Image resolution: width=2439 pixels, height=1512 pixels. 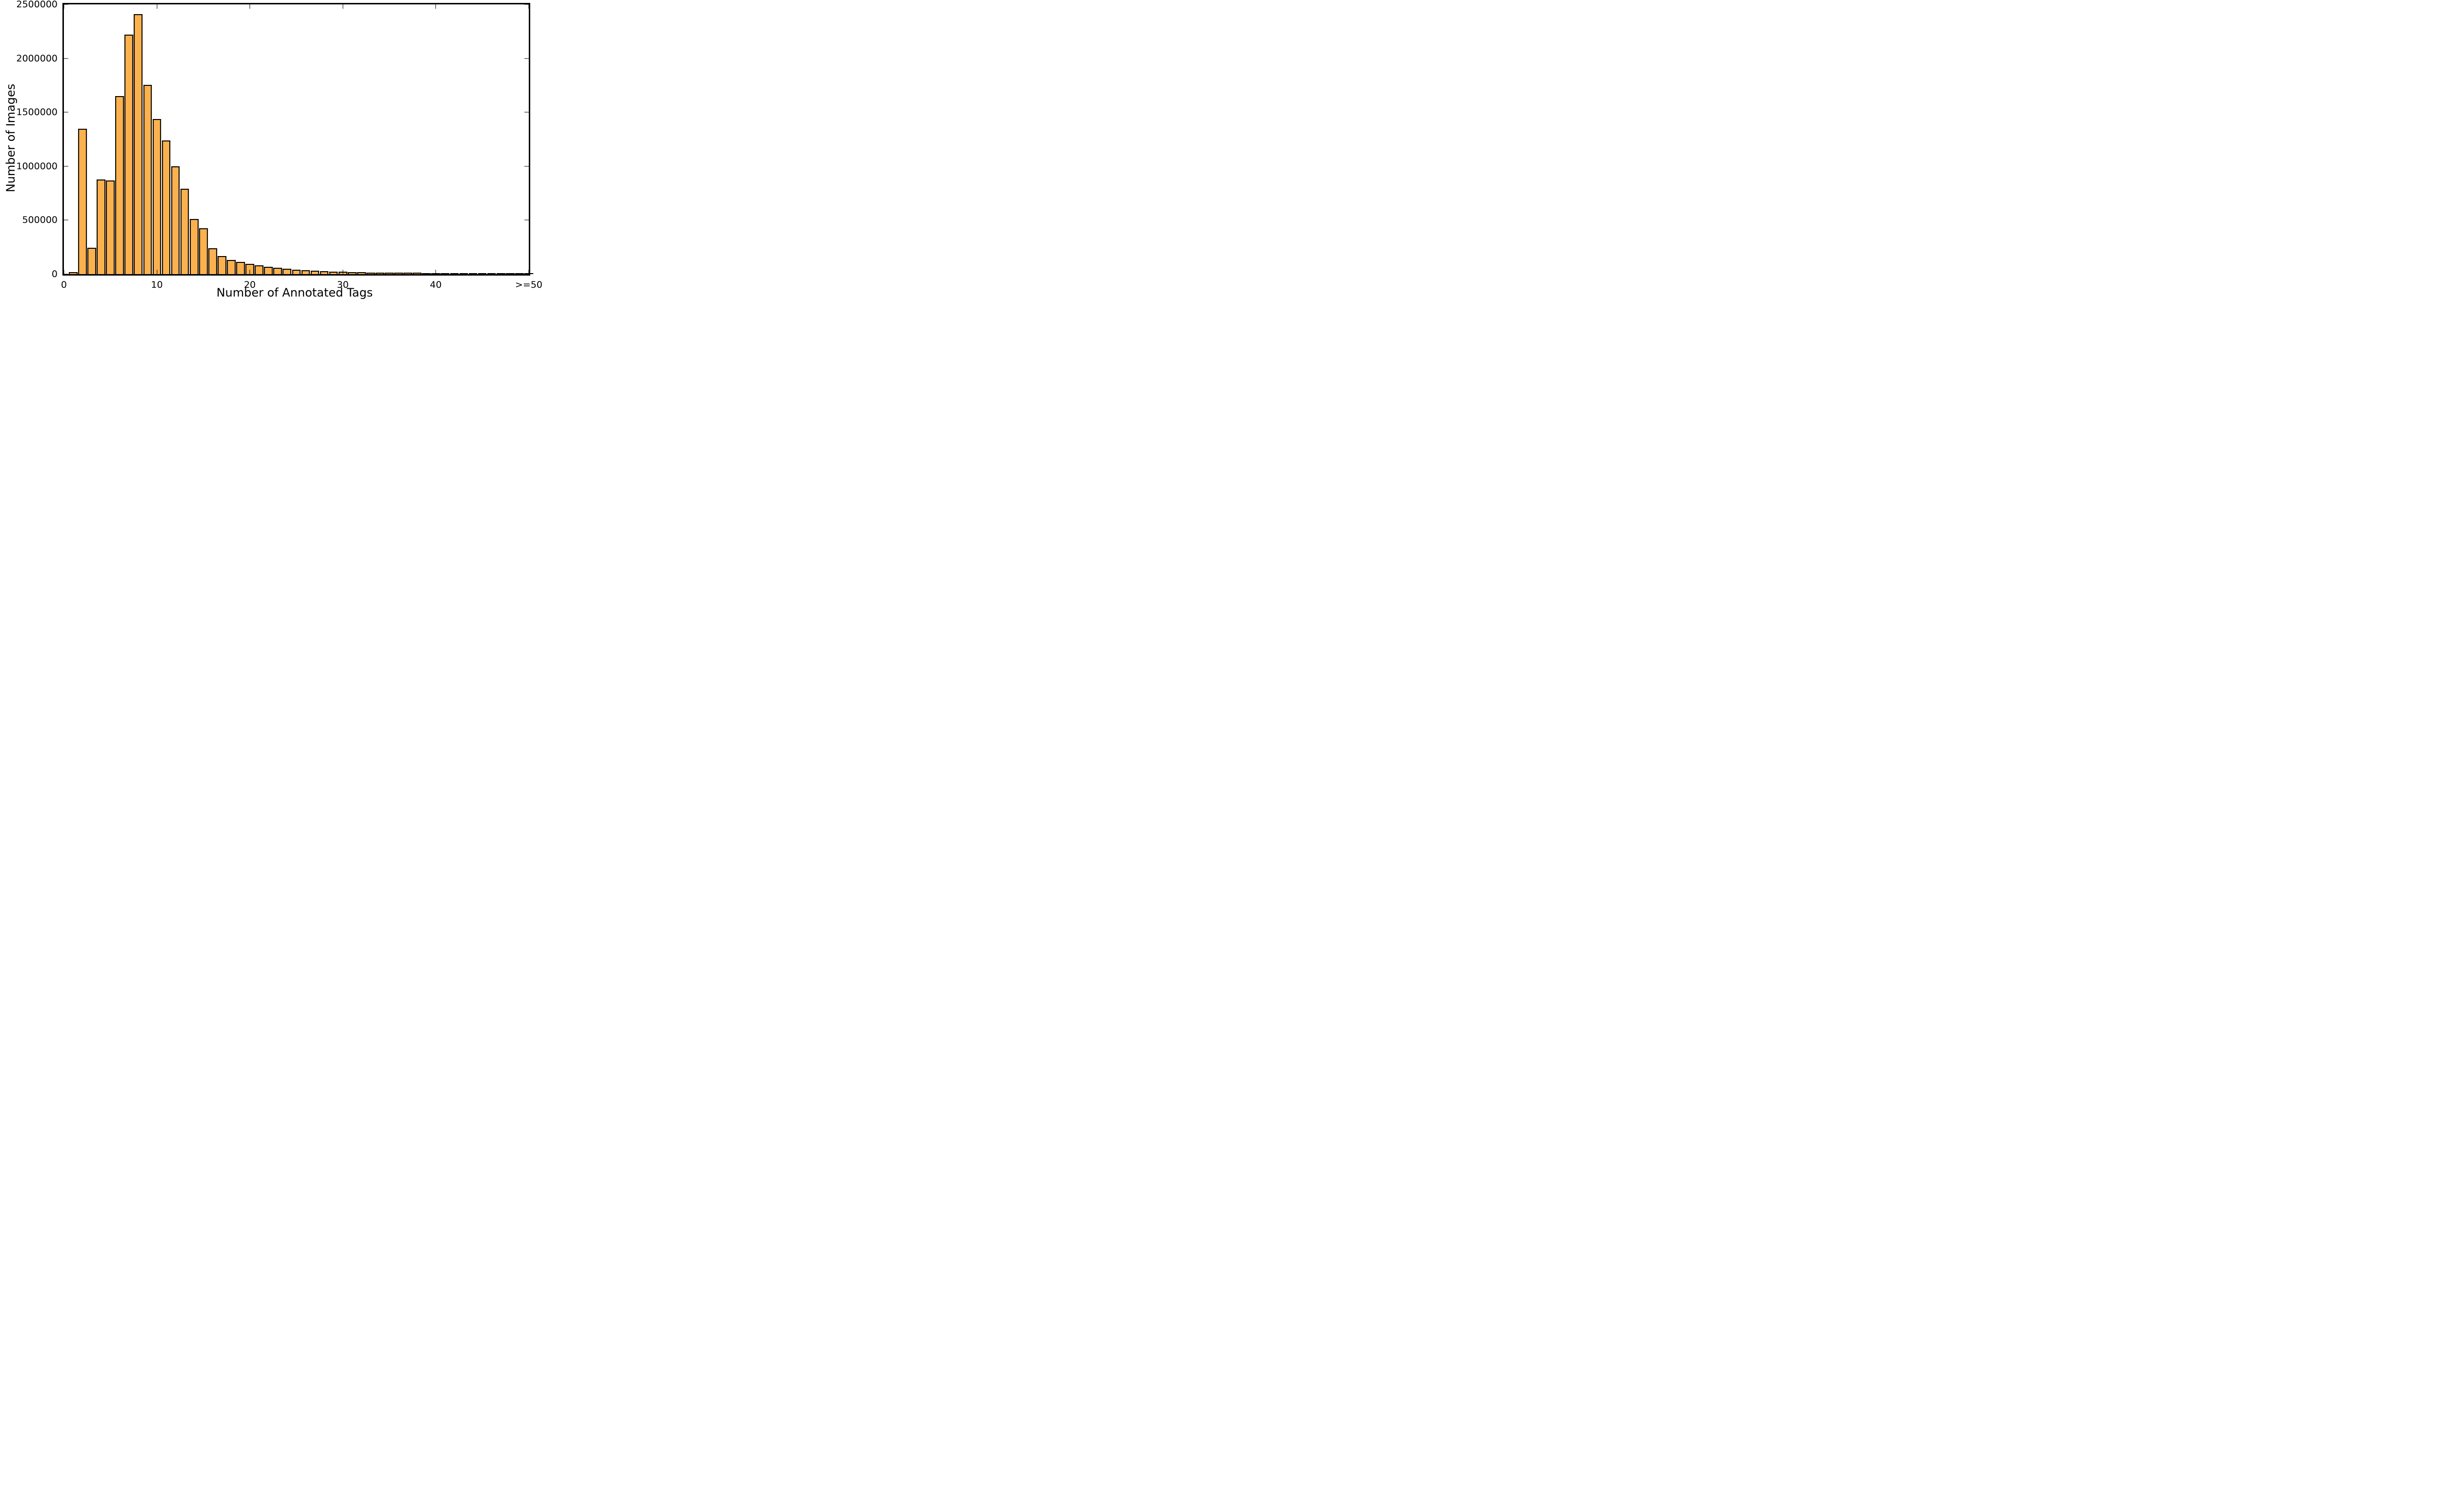 I want to click on y-tick-label: 1500000, so click(x=37, y=112).